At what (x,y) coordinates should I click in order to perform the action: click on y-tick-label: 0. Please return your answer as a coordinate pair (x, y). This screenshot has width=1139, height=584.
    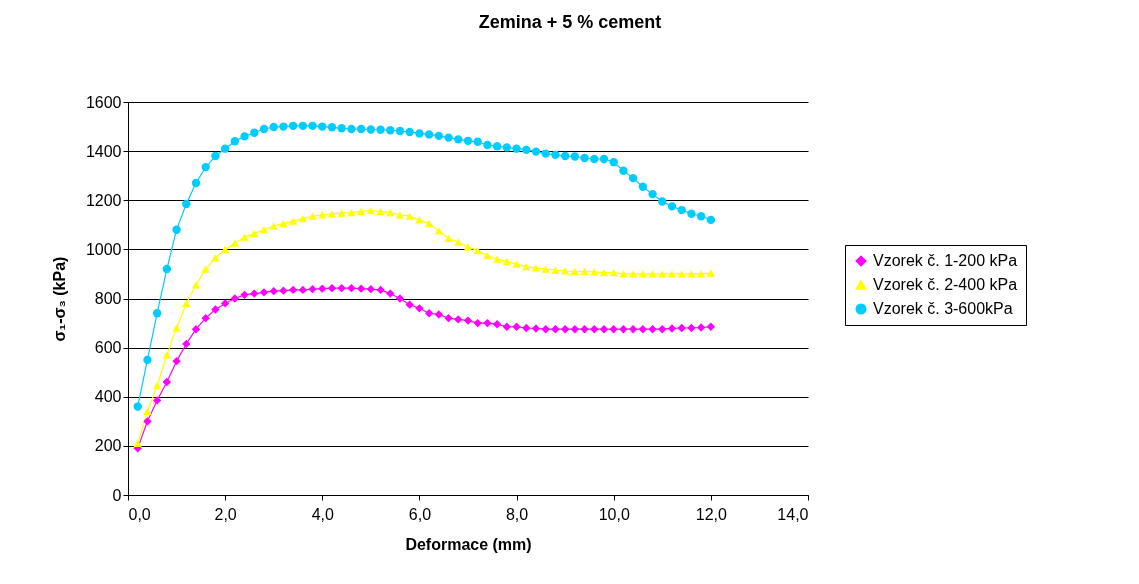
    Looking at the image, I should click on (117, 495).